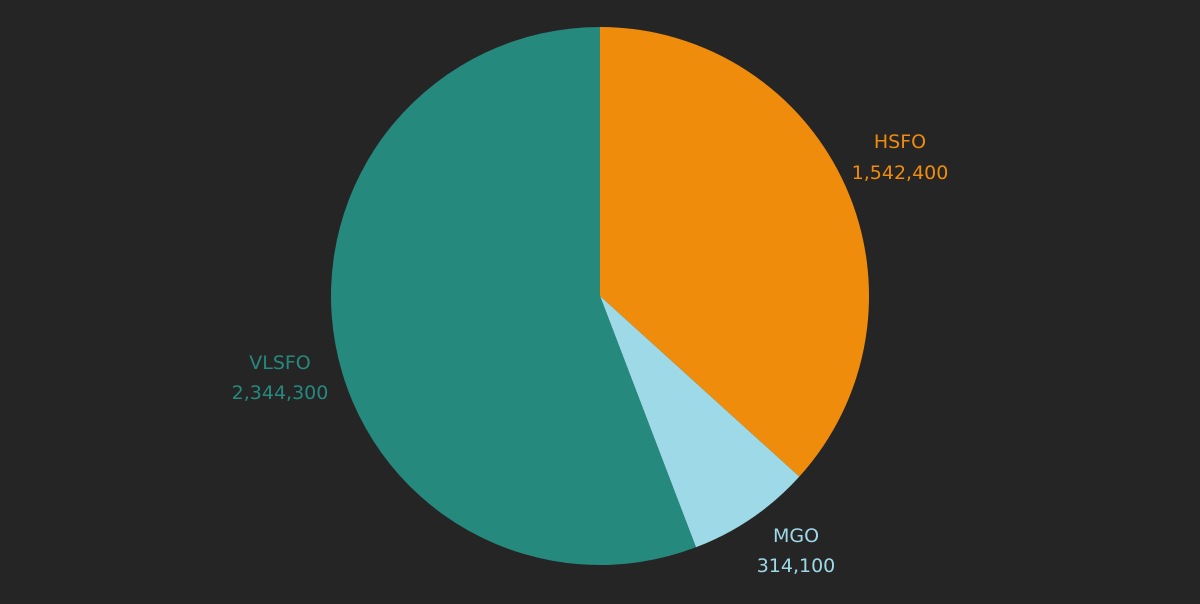  What do you see at coordinates (280, 393) in the screenshot?
I see `slice-value-vlsfo: 2,344,300` at bounding box center [280, 393].